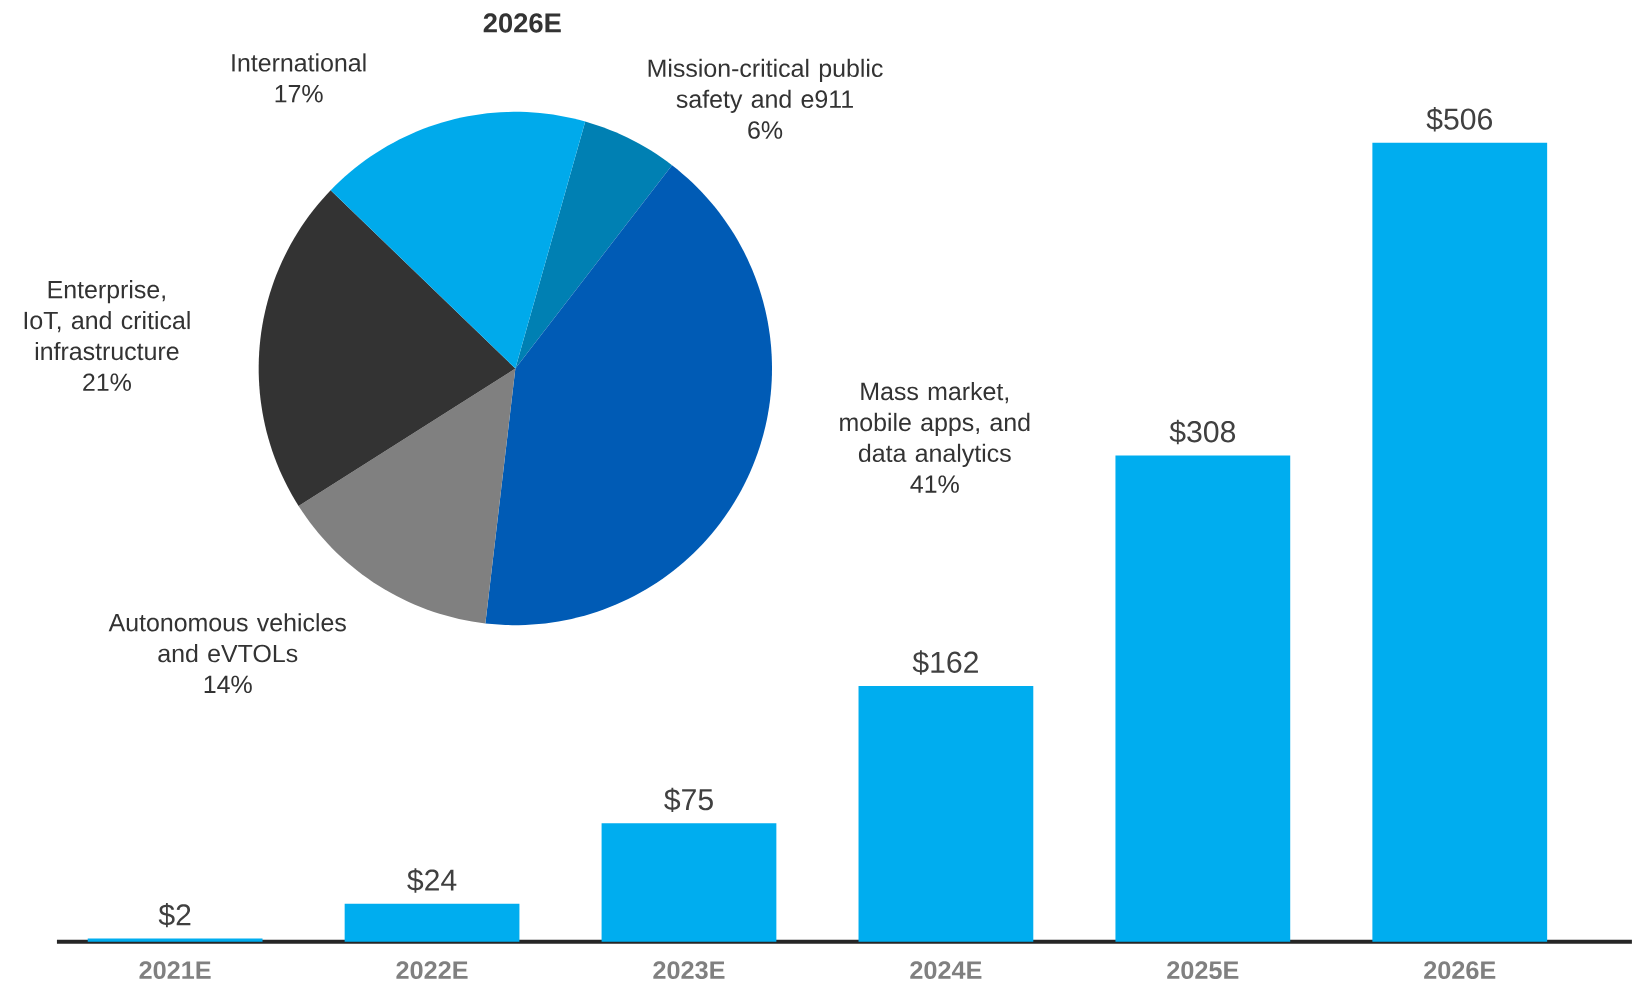  Describe the element at coordinates (1203, 970) in the screenshot. I see `x-tick-label: 2025E` at that location.